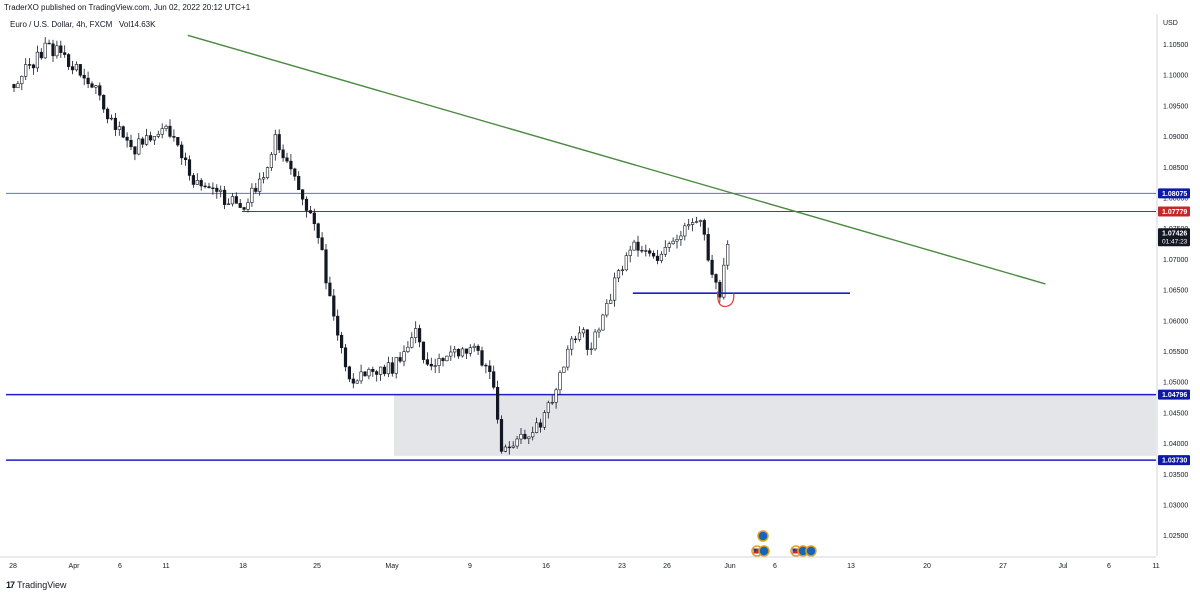  Describe the element at coordinates (243, 566) in the screenshot. I see `time-tick-label: 18` at that location.